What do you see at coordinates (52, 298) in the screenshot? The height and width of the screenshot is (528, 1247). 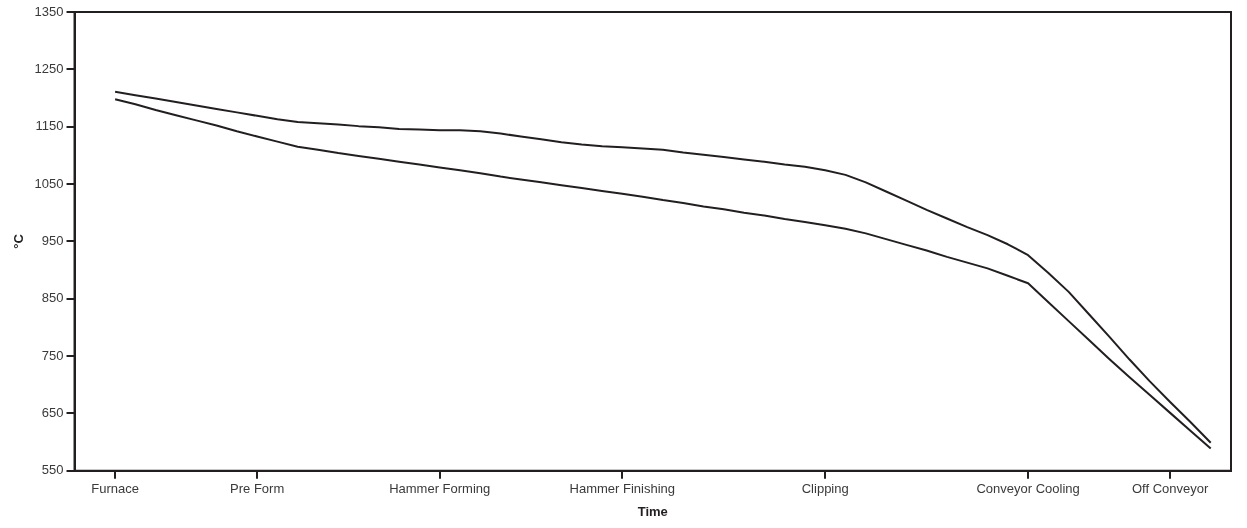 I see `y-tick-label: 850` at bounding box center [52, 298].